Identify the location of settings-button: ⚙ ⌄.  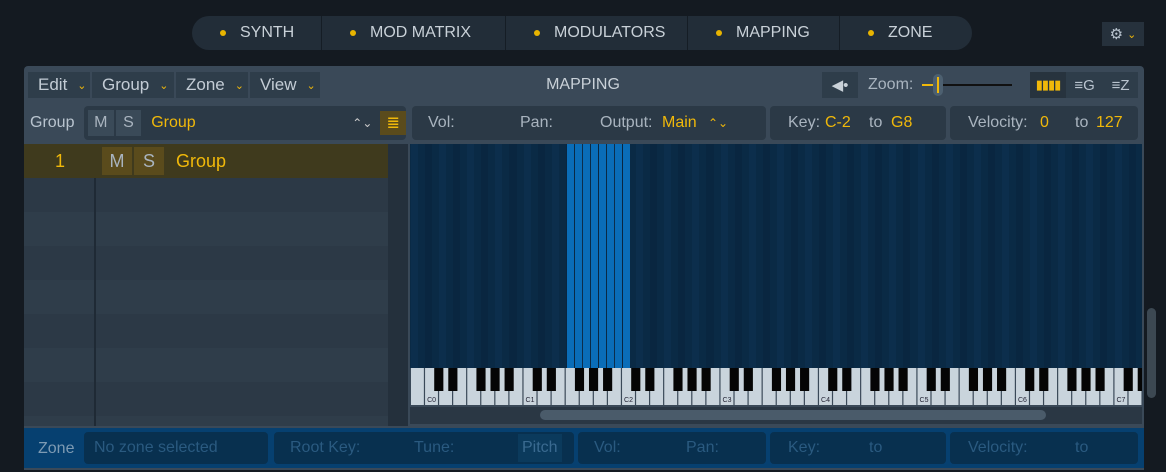
(1123, 34).